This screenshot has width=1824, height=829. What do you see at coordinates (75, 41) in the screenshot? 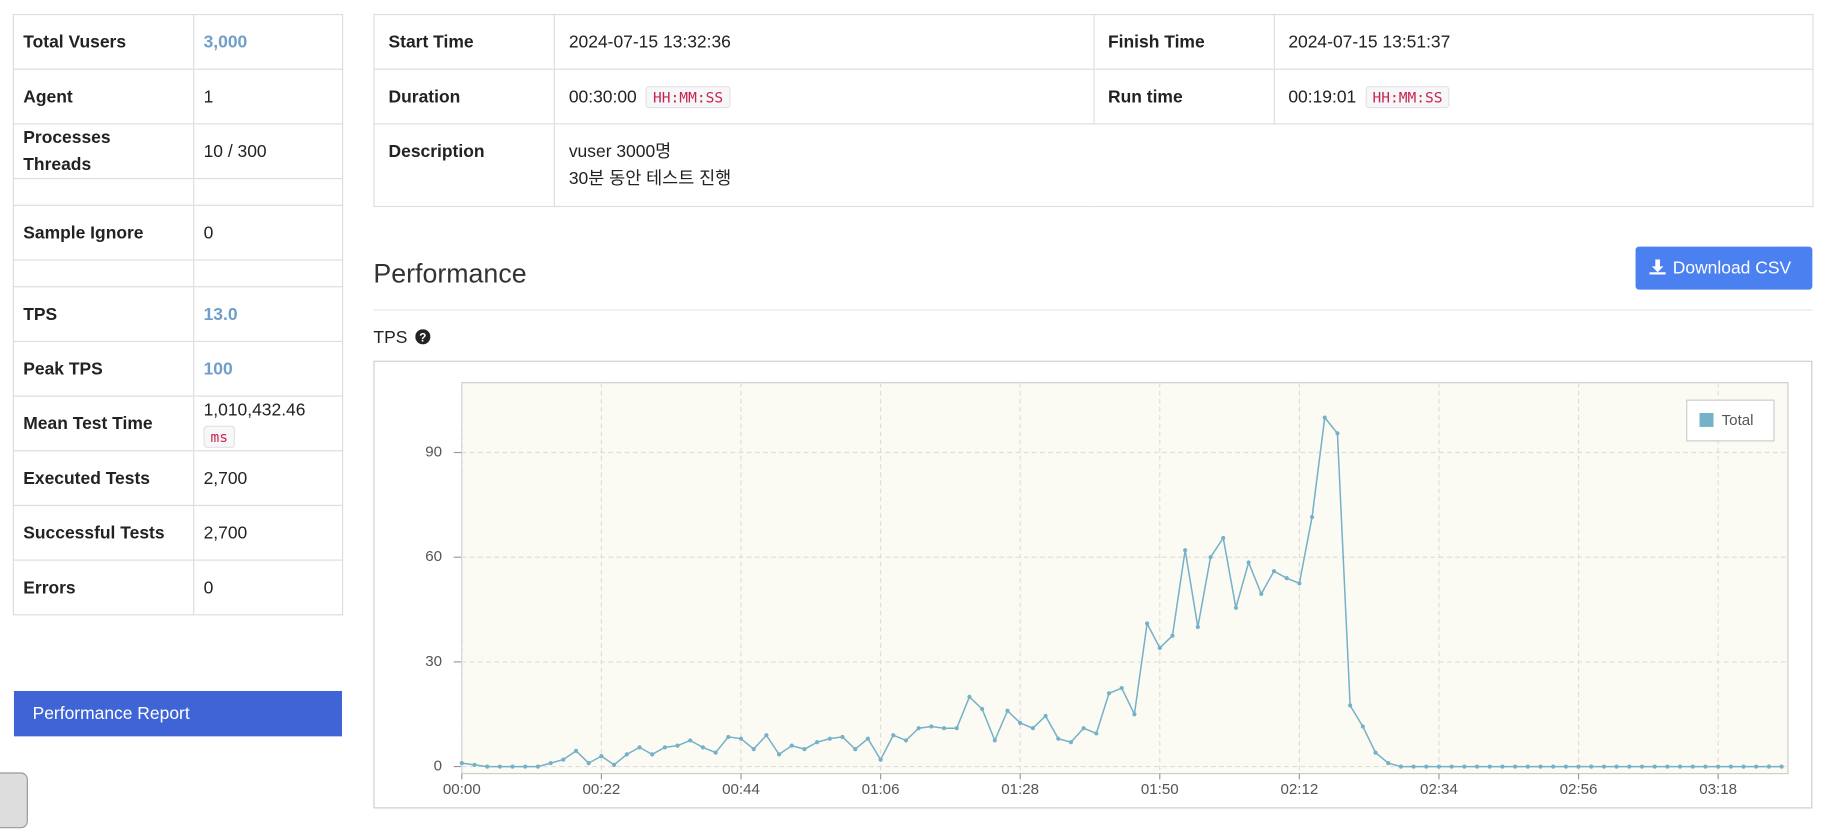
I see `label: Total Vusers` at bounding box center [75, 41].